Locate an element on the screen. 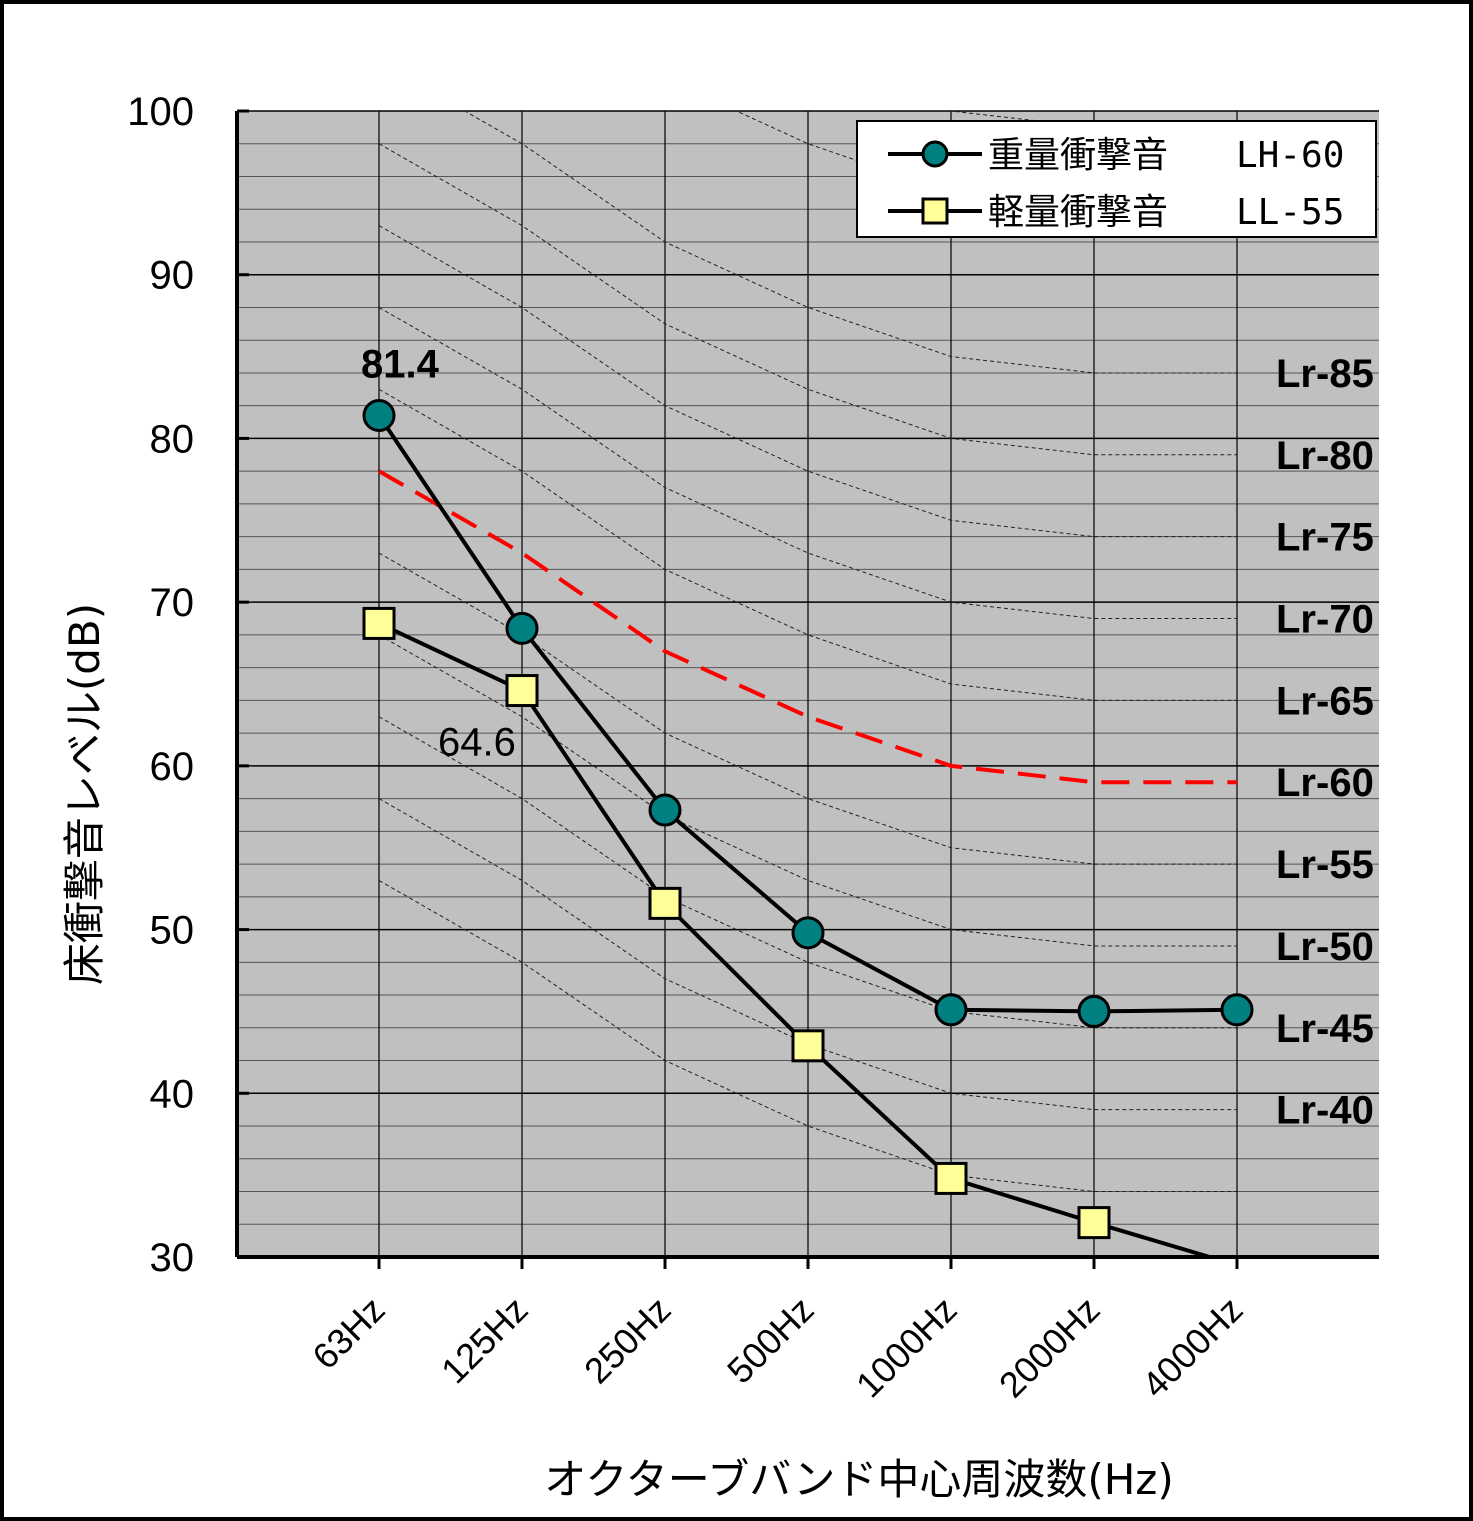 The image size is (1473, 1521). x-axis-title: オクターブバンド中心周波数(Hz) is located at coordinates (858, 1479).